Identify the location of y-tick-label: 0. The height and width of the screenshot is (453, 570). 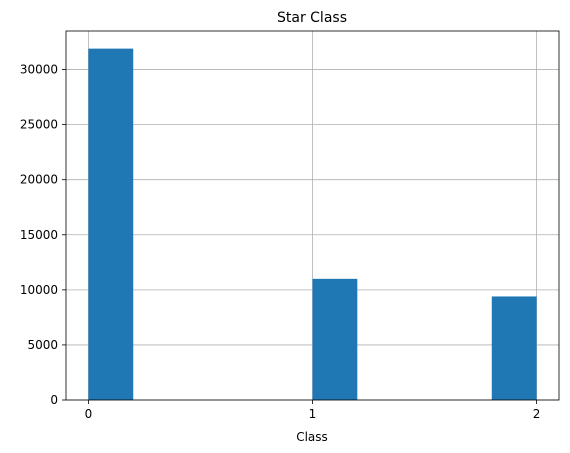
(54, 400).